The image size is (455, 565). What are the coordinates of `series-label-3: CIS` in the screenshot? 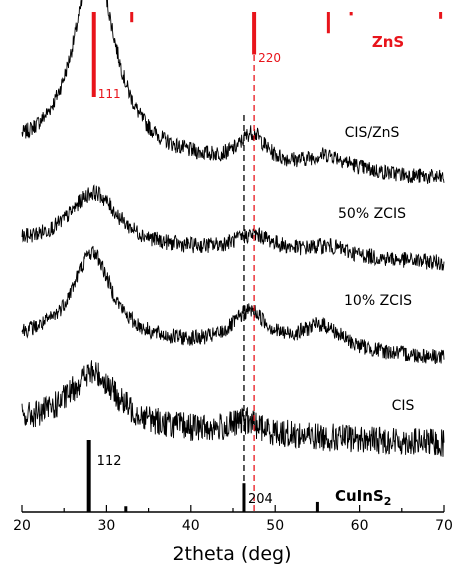 It's located at (403, 406).